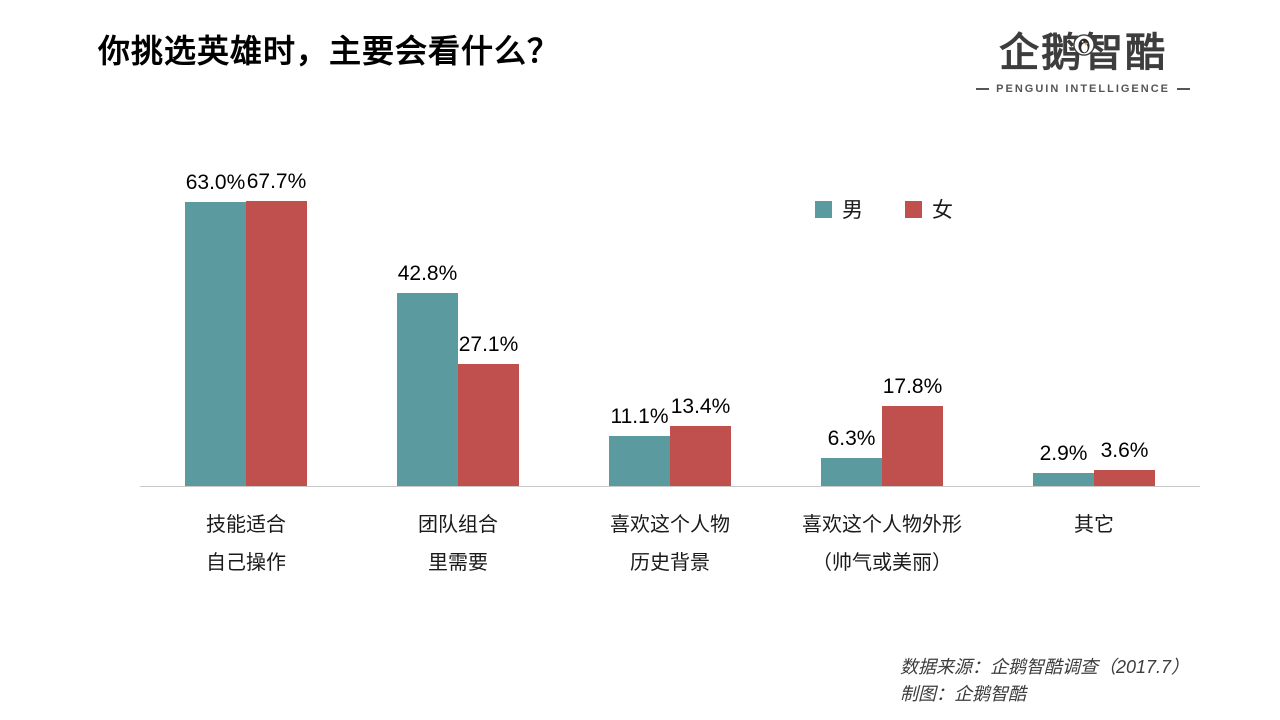 The width and height of the screenshot is (1280, 720). What do you see at coordinates (1044, 681) in the screenshot?
I see `source-note: 数据来源：企鹅智酷调查（2017.7） 制图：企鹅智酷` at bounding box center [1044, 681].